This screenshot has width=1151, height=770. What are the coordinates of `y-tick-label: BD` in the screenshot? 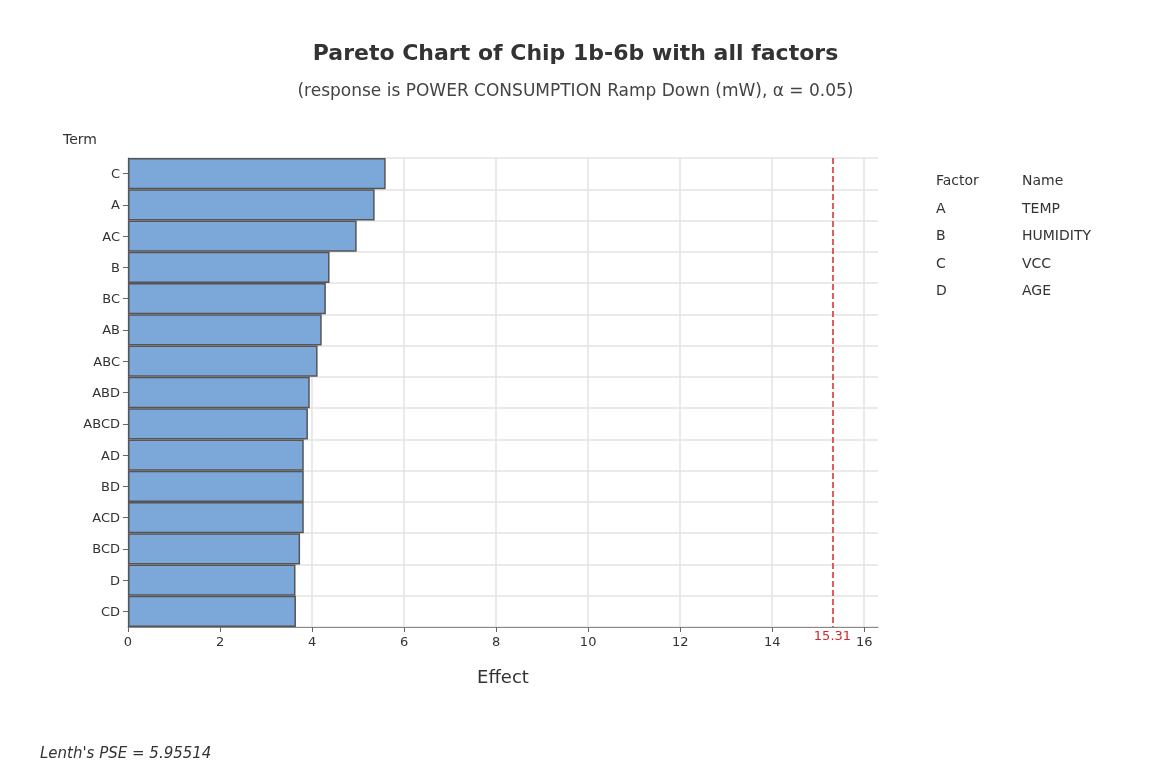 It's located at (110, 486).